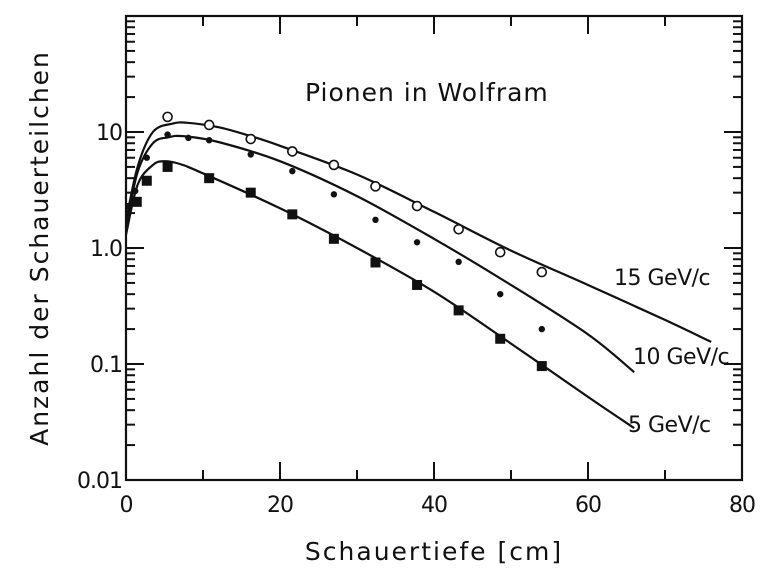 This screenshot has height=572, width=763. Describe the element at coordinates (434, 551) in the screenshot. I see `x-axis-title: Schauertiefe [cm]` at that location.